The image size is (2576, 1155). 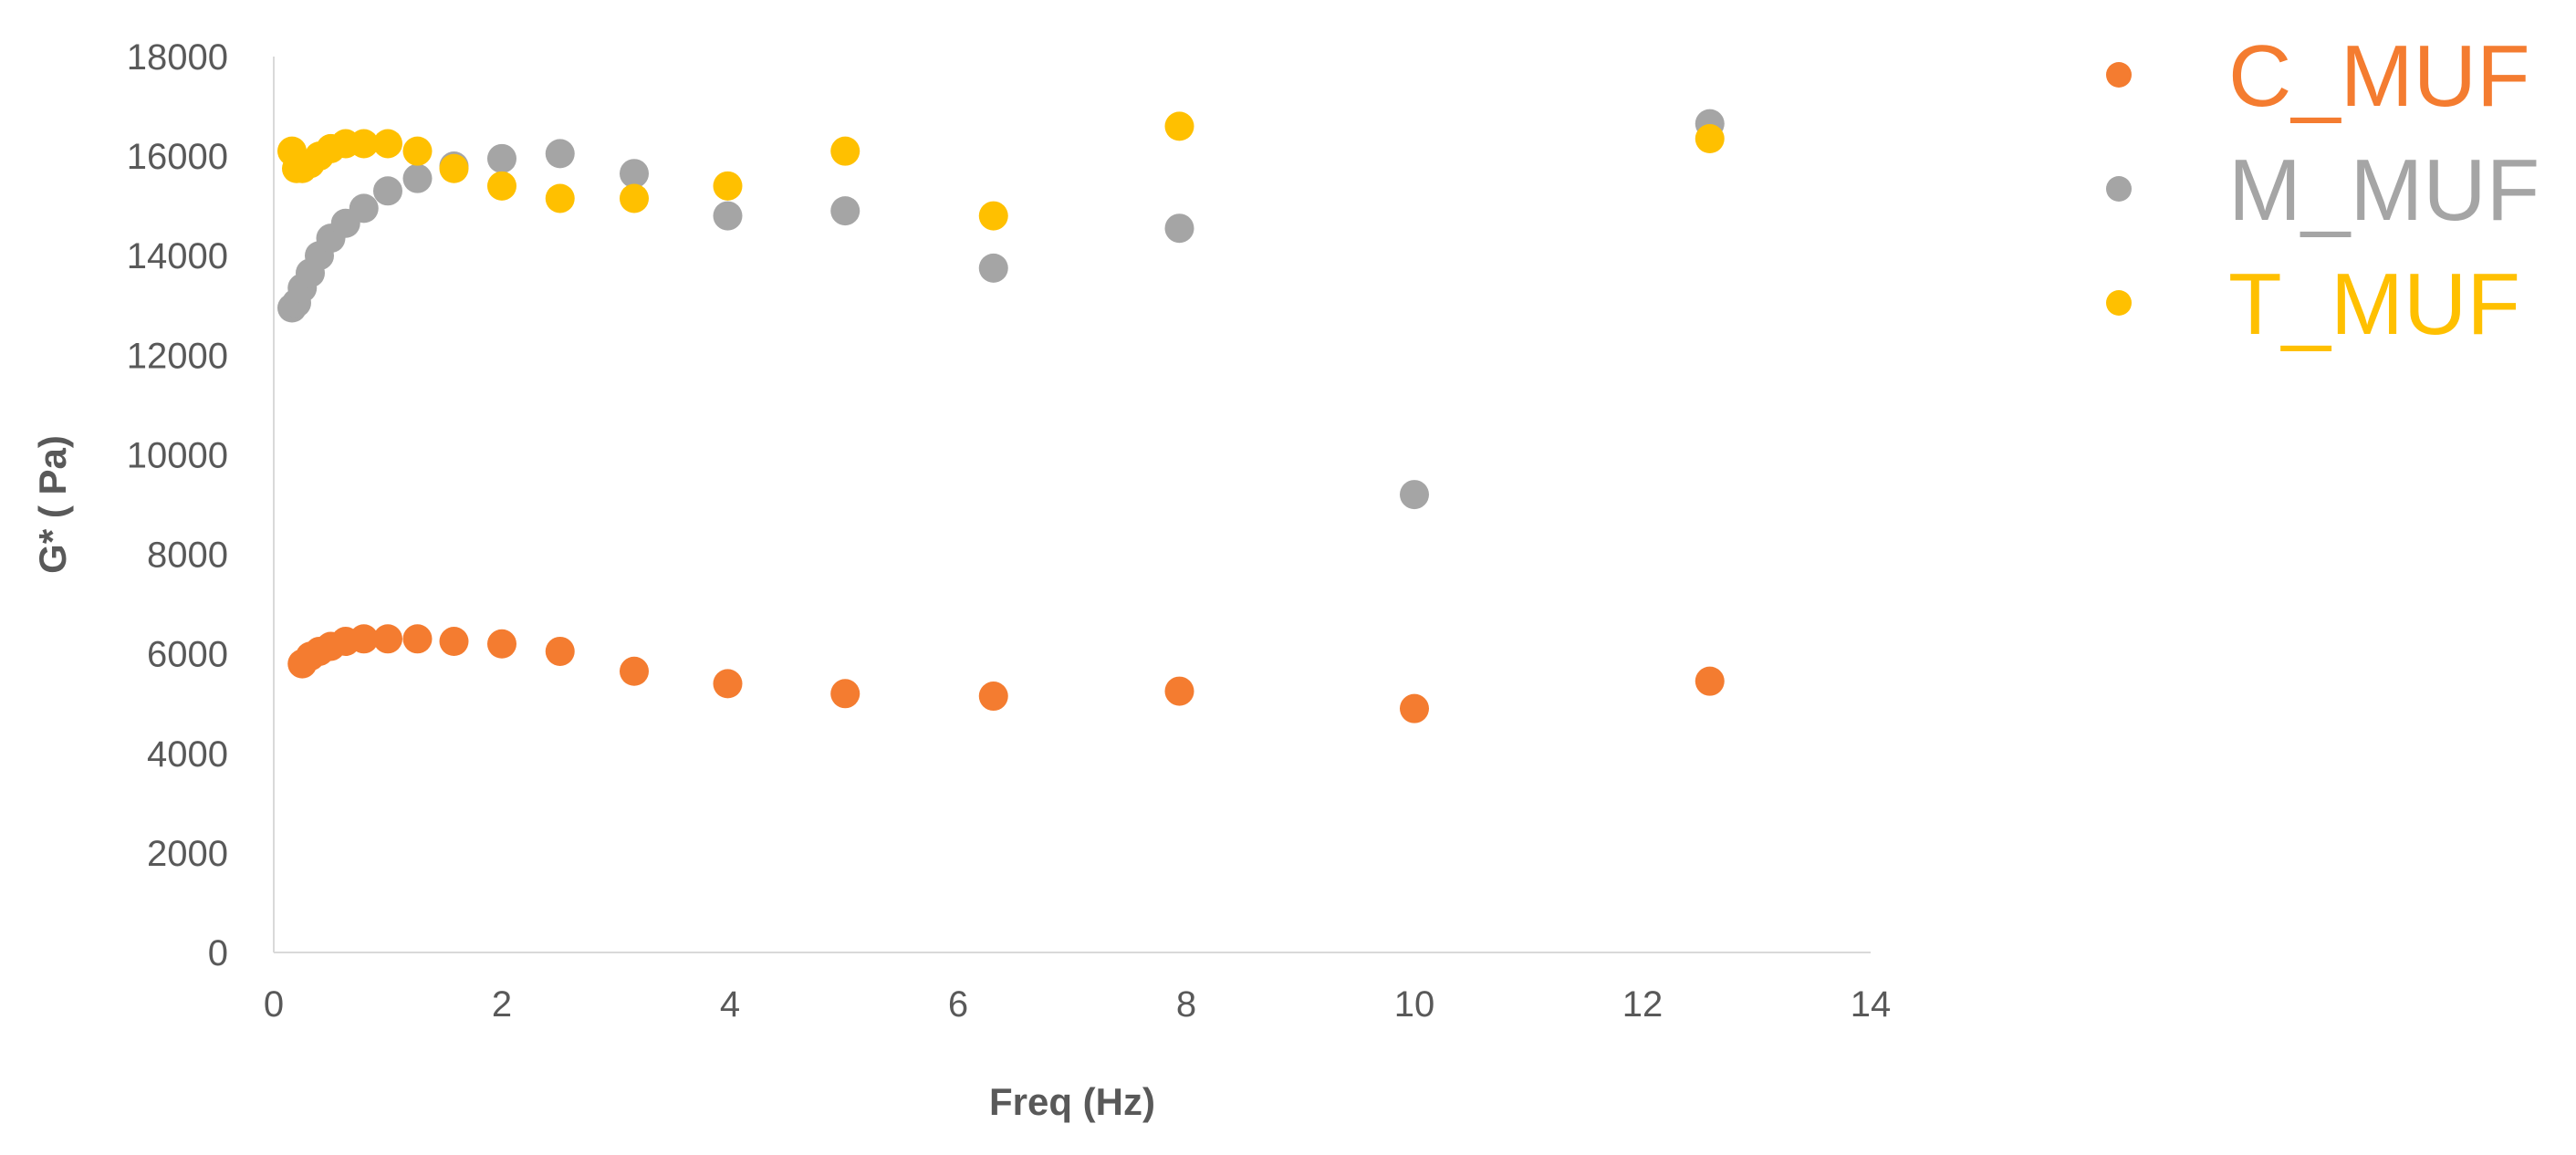 I want to click on series-c-muf, so click(x=1006, y=673).